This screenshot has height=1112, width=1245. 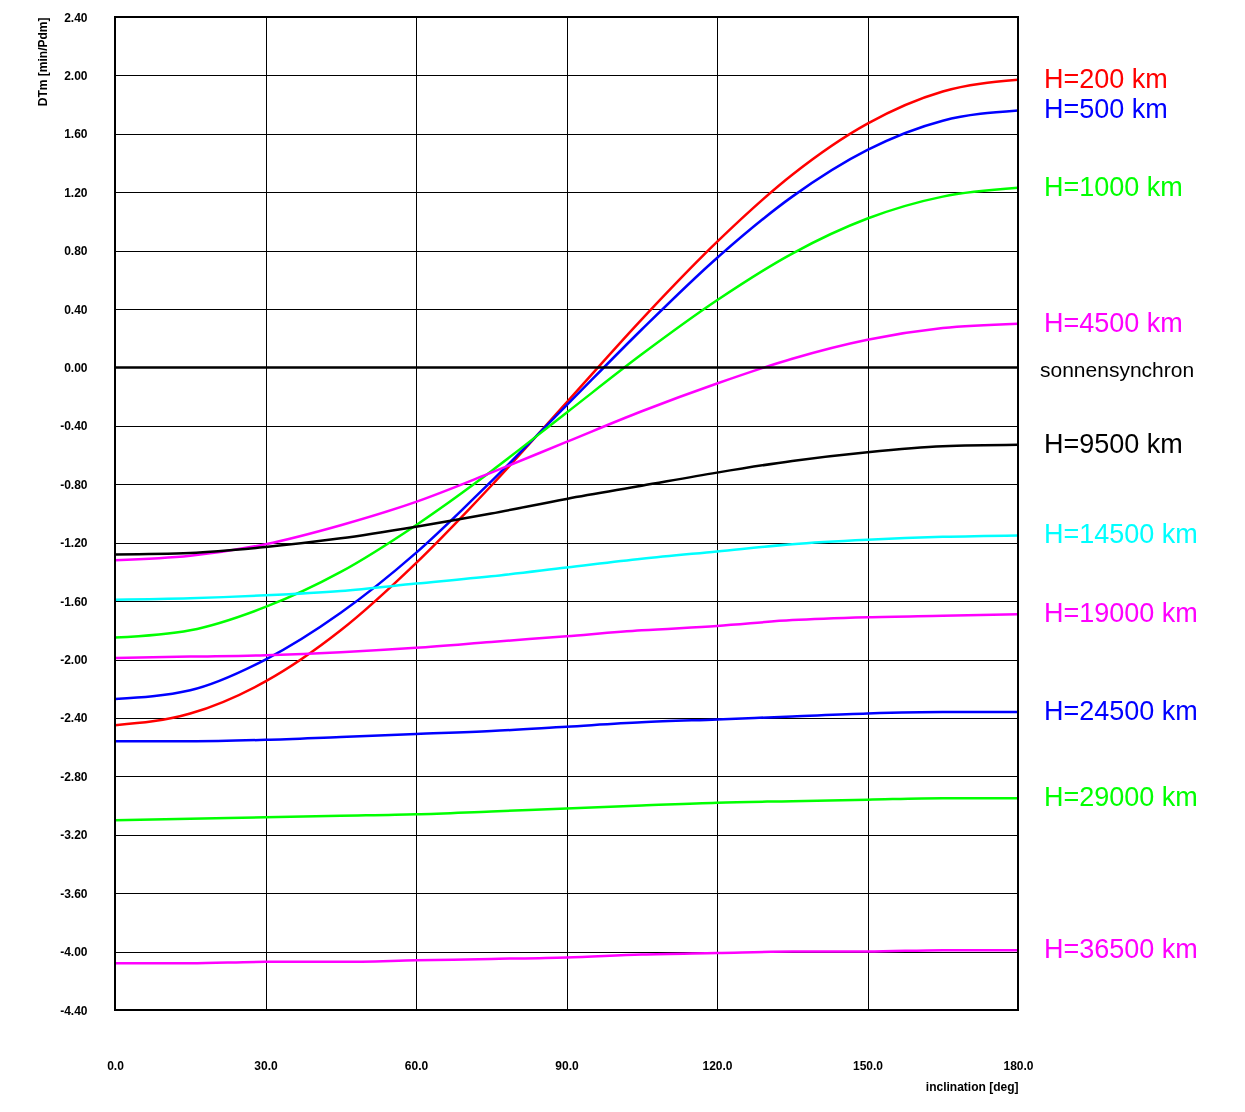 What do you see at coordinates (1113, 322) in the screenshot?
I see `series-label: H=4500 km` at bounding box center [1113, 322].